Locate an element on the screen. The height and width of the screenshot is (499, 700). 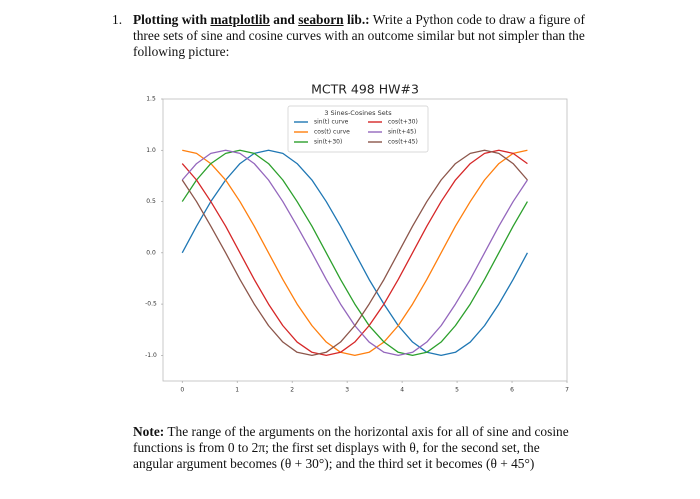
x-tick-label: 3 is located at coordinates (347, 390).